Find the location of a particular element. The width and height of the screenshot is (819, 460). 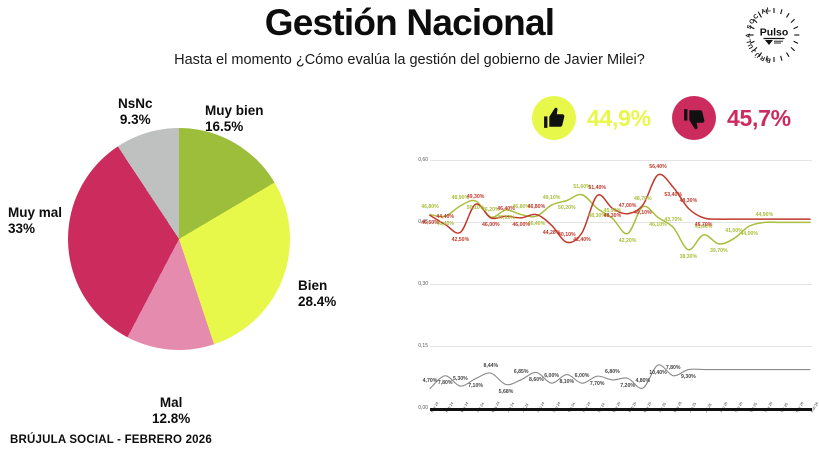

data-label: 41,90% is located at coordinates (703, 227).